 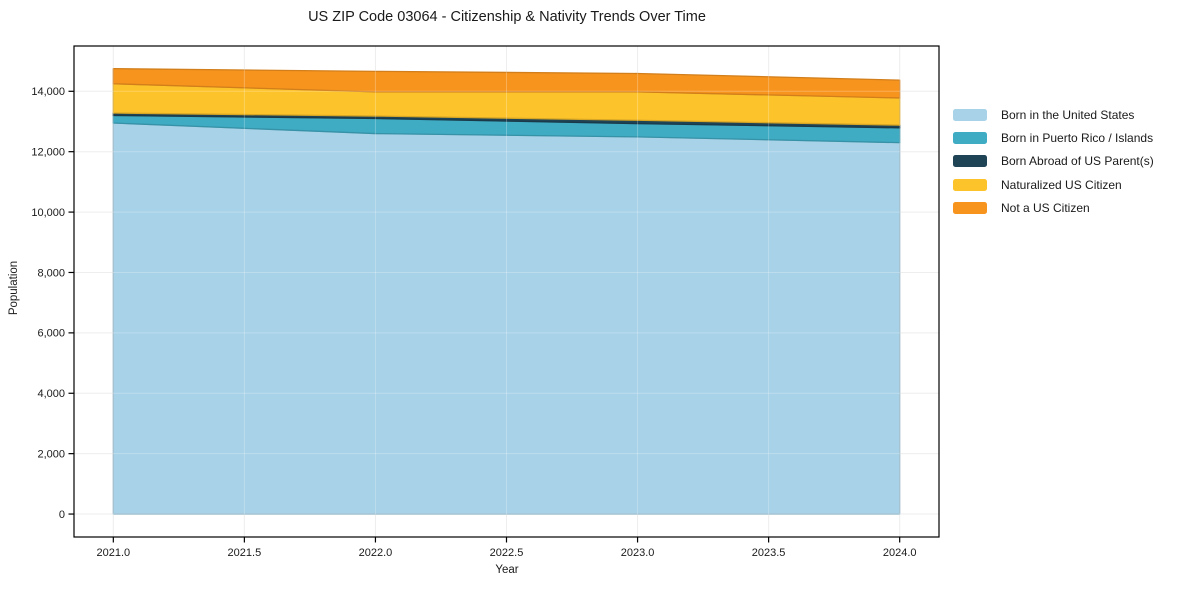 What do you see at coordinates (245, 553) in the screenshot?
I see `x-tick-label: 2021.5` at bounding box center [245, 553].